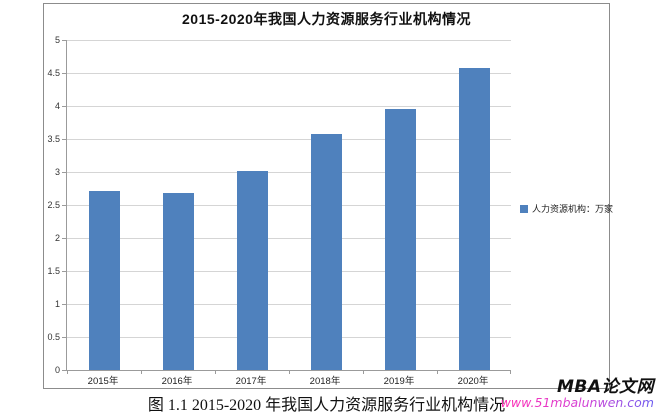  What do you see at coordinates (178, 281) in the screenshot?
I see `chart-bar-2016年` at bounding box center [178, 281].